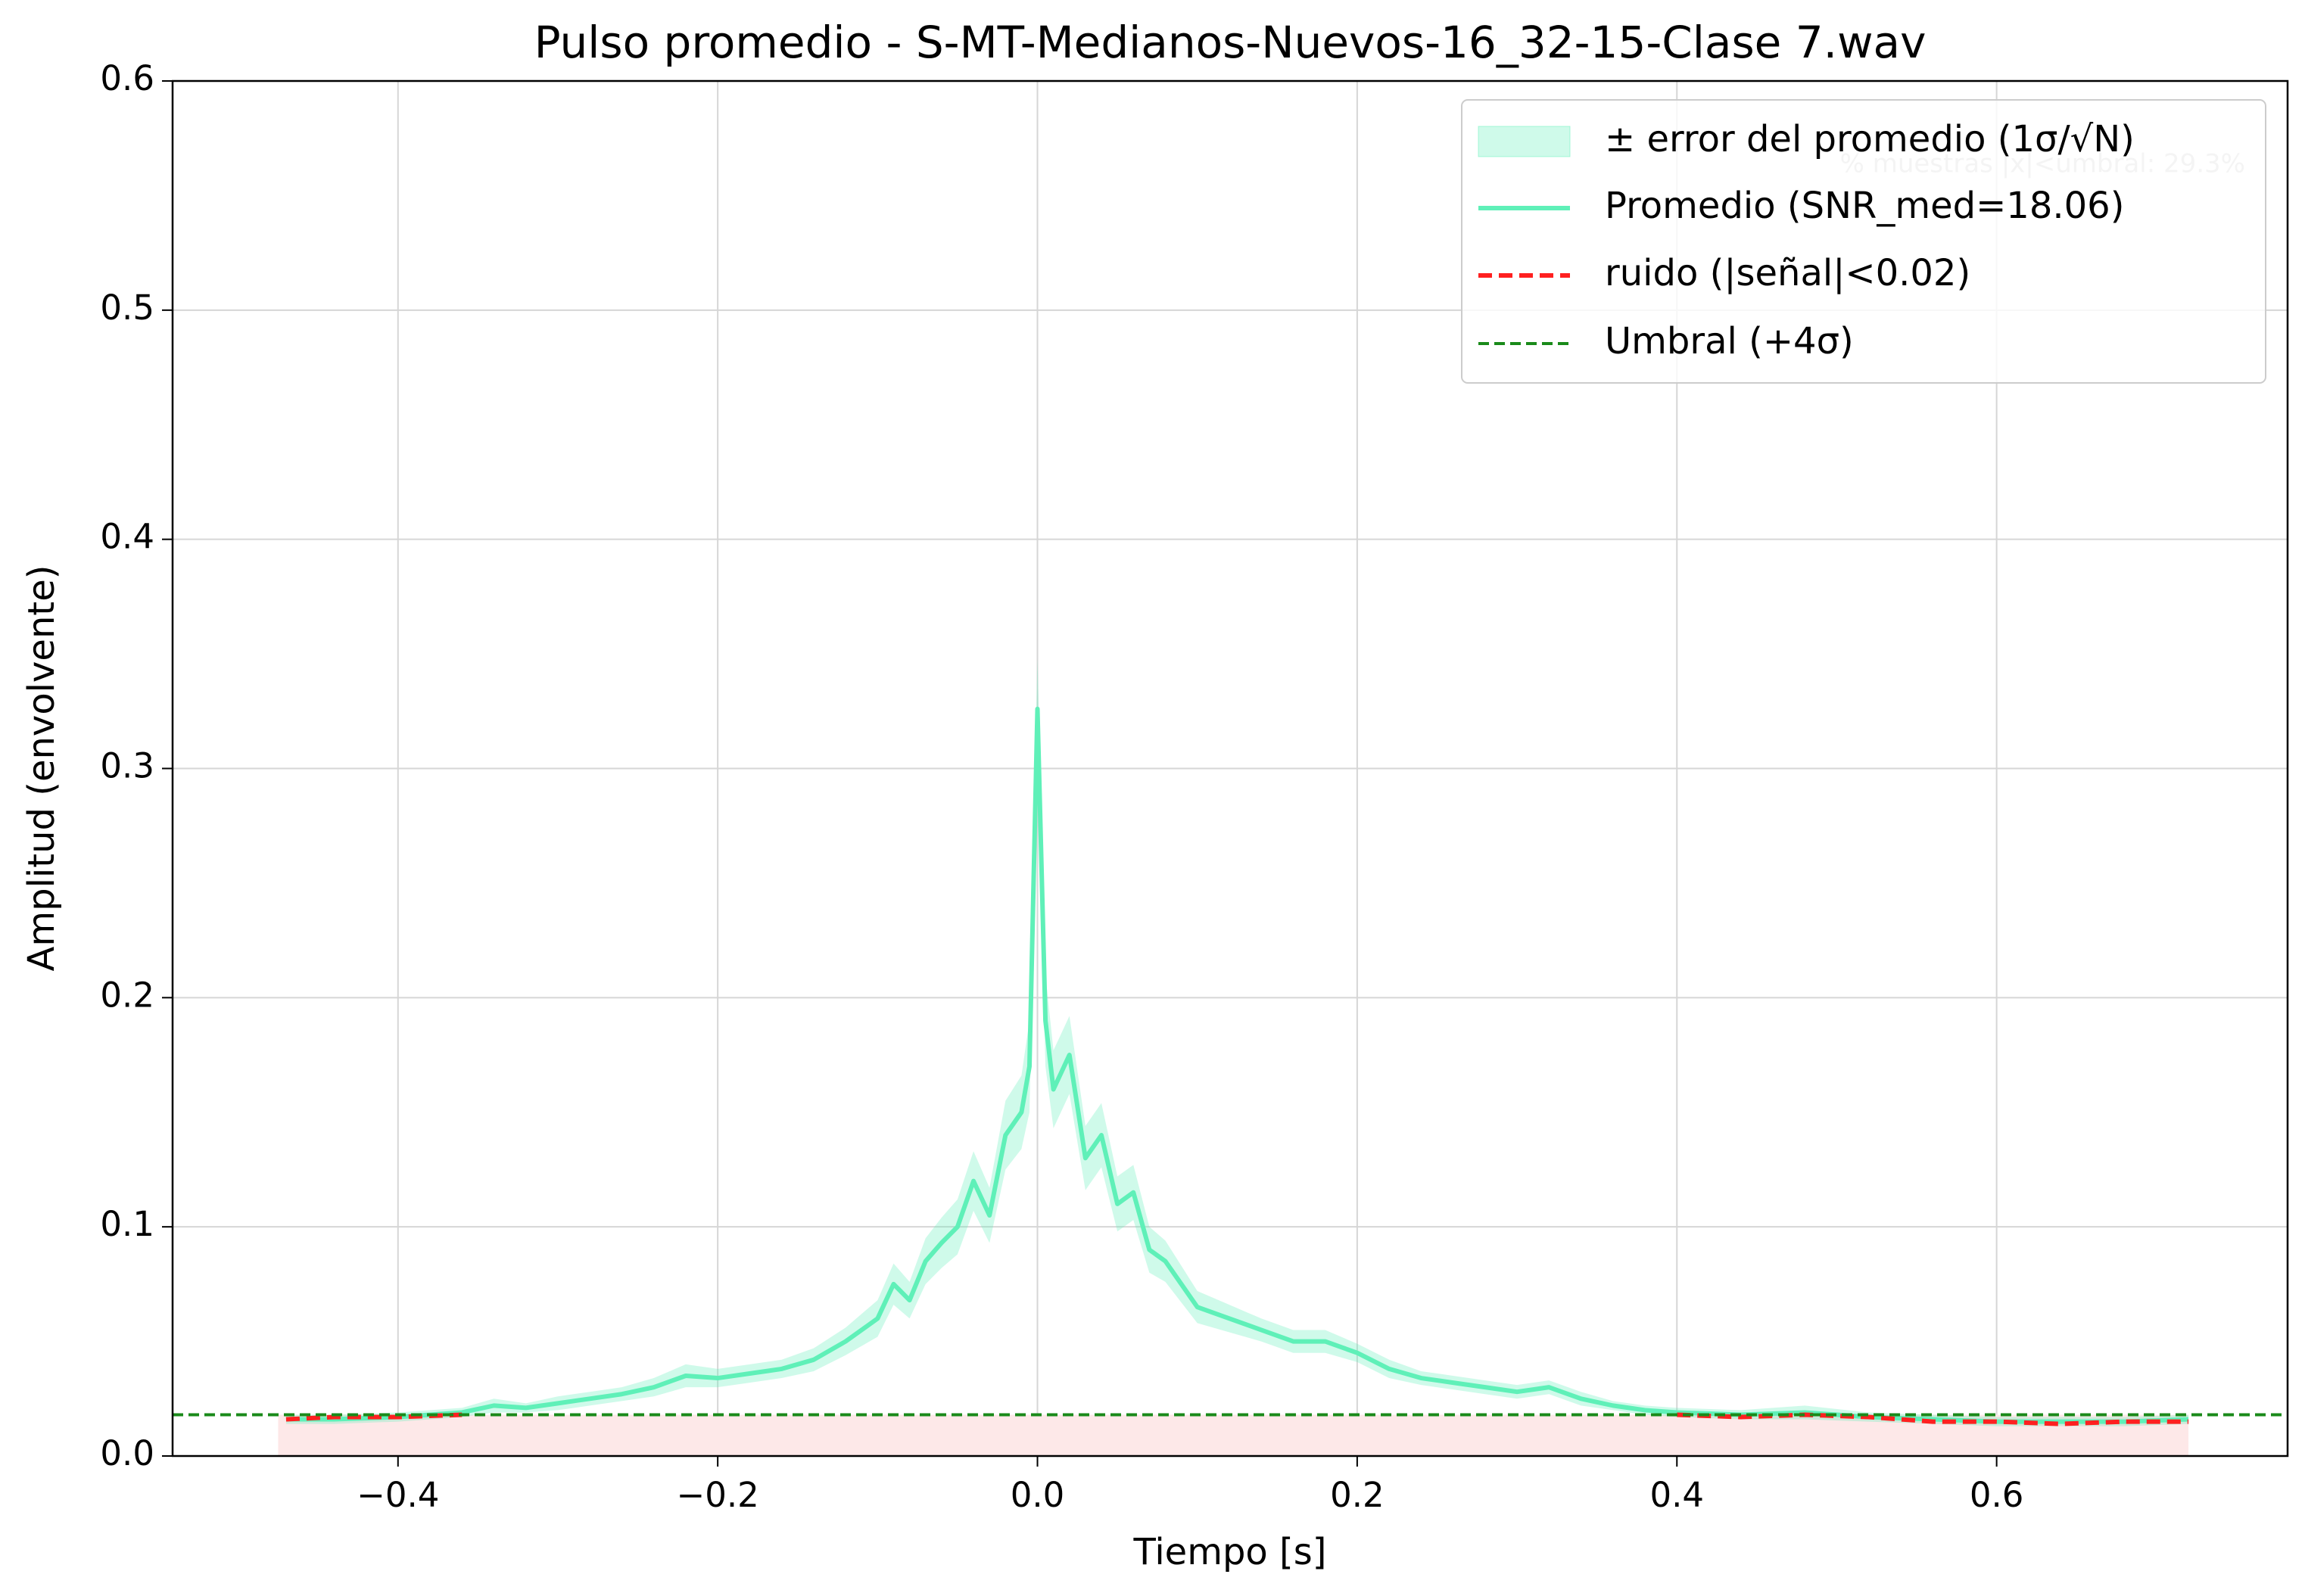 The image size is (2305, 1596). I want to click on x-axis-label: Tiempo [s], so click(1229, 1552).